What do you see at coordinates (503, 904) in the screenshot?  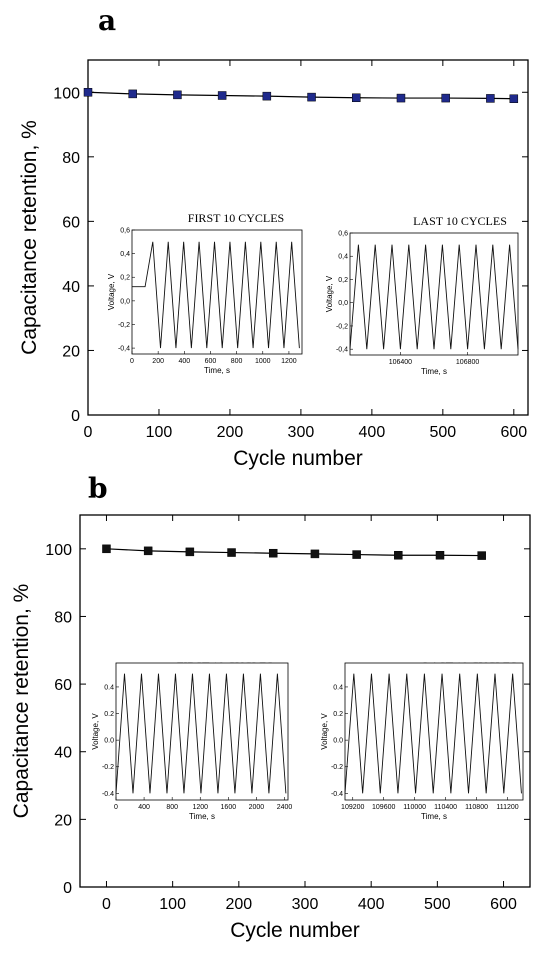 I see `x-tick-label: 600` at bounding box center [503, 904].